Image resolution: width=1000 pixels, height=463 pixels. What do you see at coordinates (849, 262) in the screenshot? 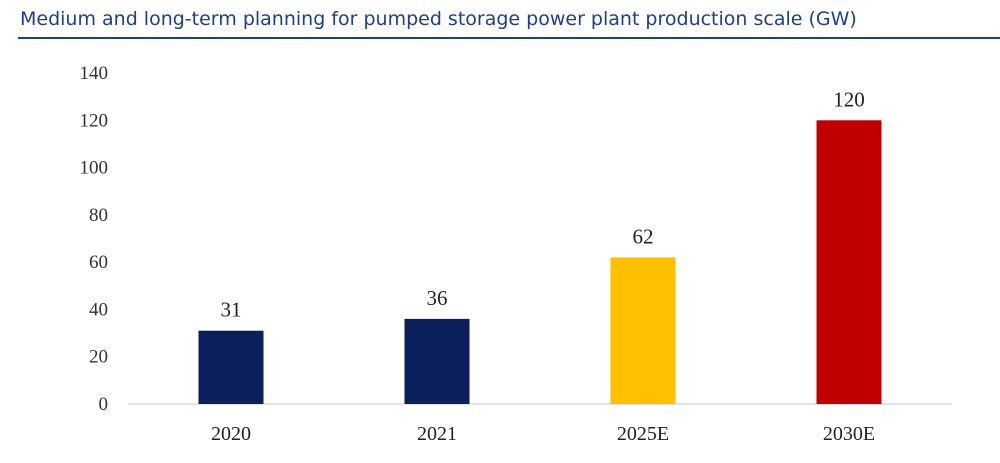
I see `bar-2030e` at bounding box center [849, 262].